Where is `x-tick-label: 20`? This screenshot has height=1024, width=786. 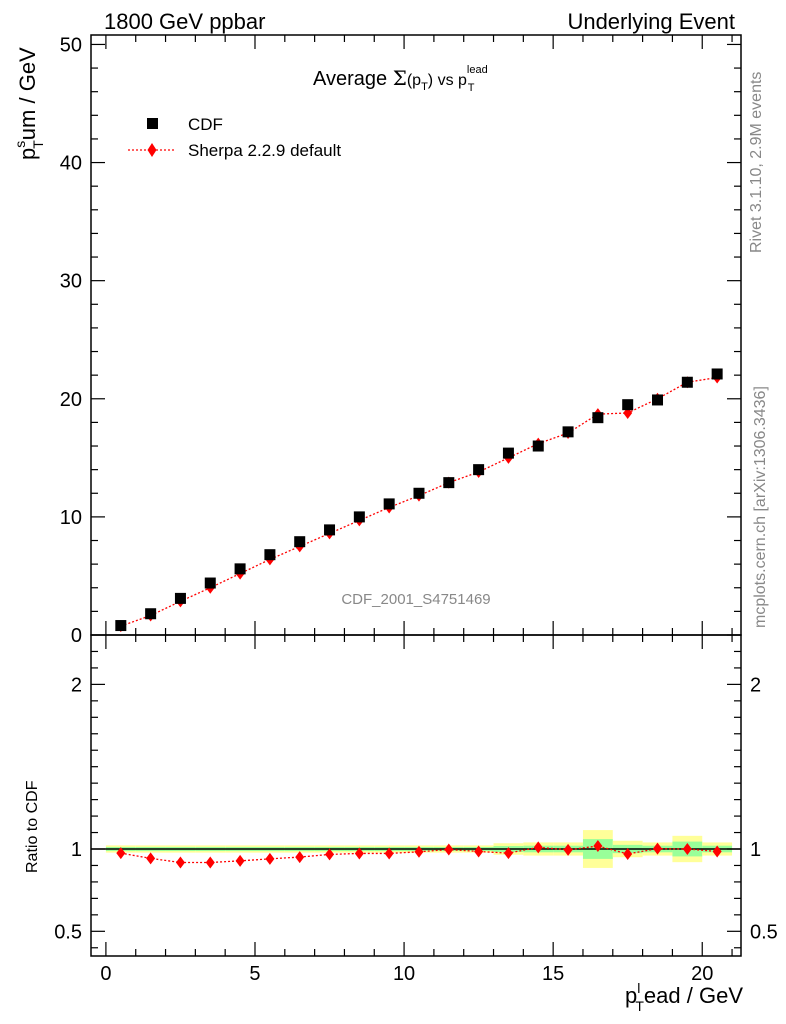
x-tick-label: 20 is located at coordinates (702, 974).